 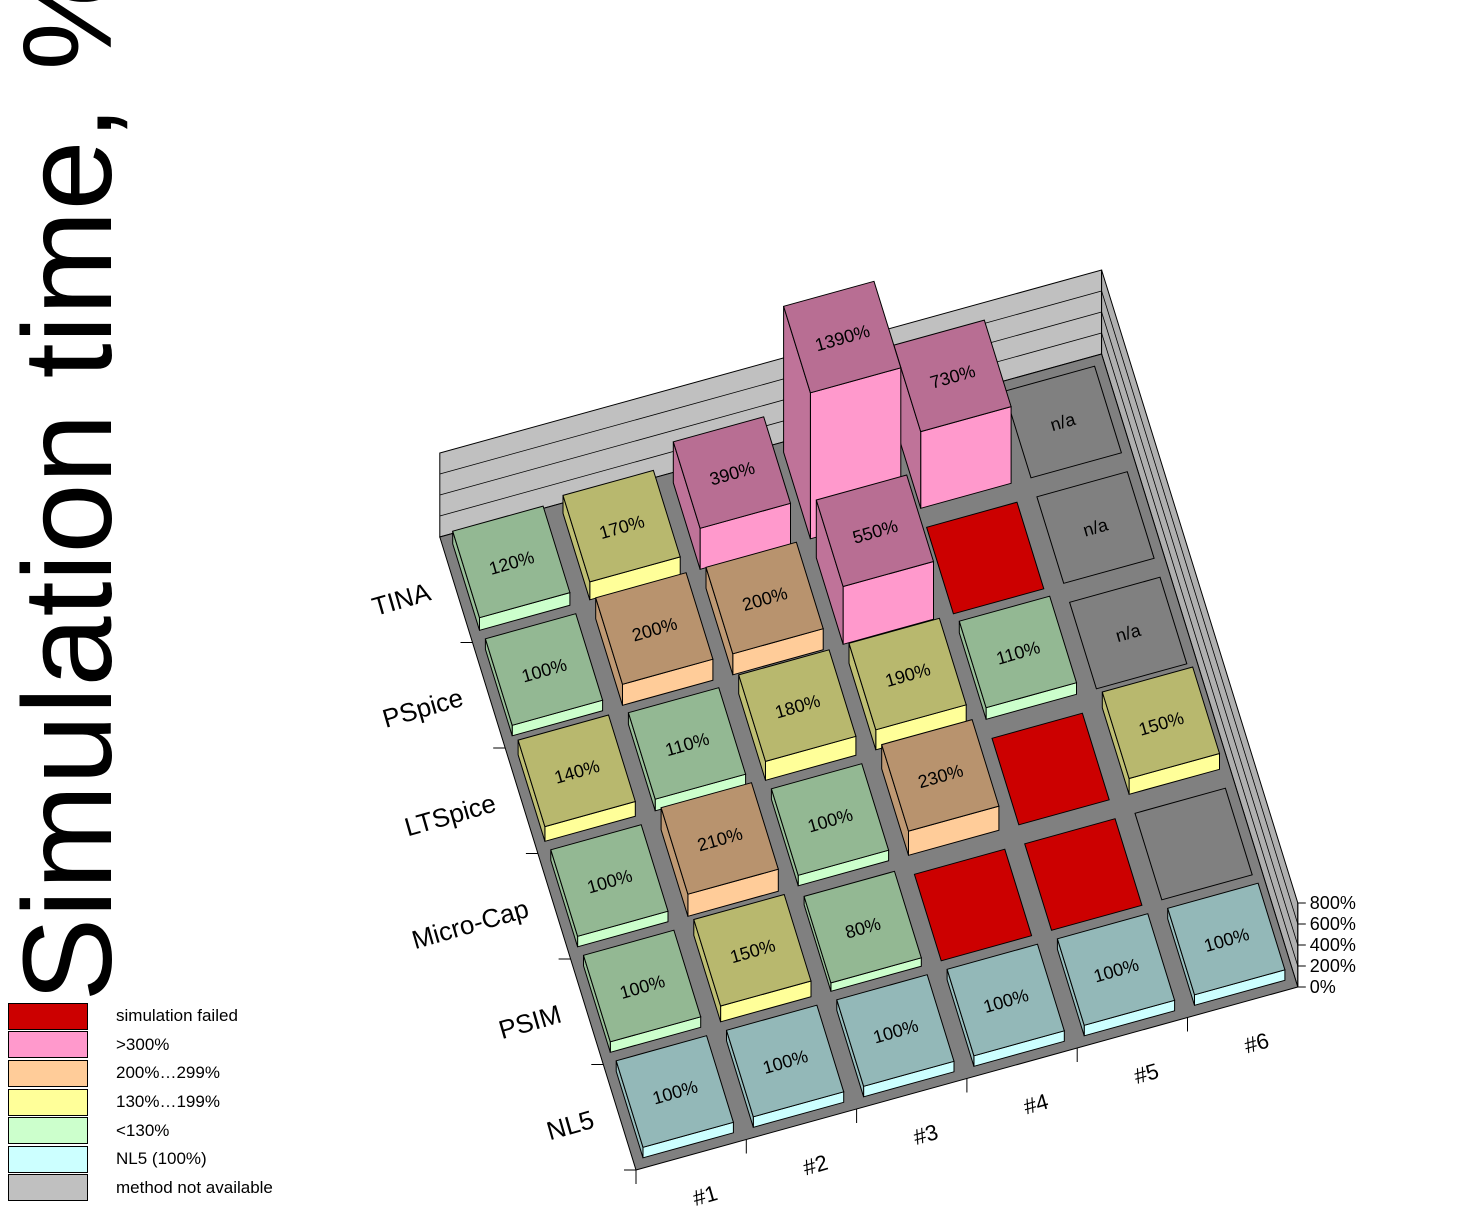 I want to click on column-label: #3, so click(x=925, y=1134).